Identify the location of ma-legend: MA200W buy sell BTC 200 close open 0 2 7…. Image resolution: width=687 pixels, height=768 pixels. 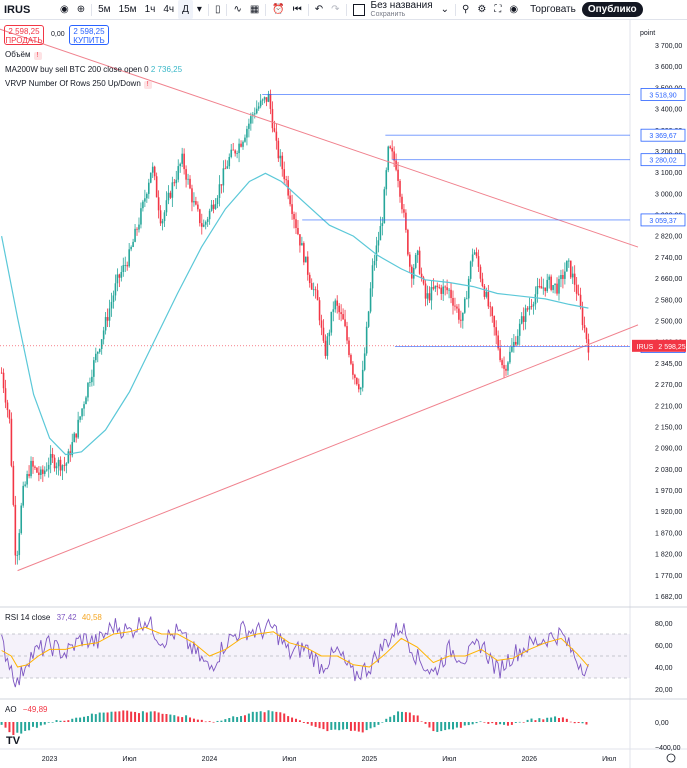
(93, 69).